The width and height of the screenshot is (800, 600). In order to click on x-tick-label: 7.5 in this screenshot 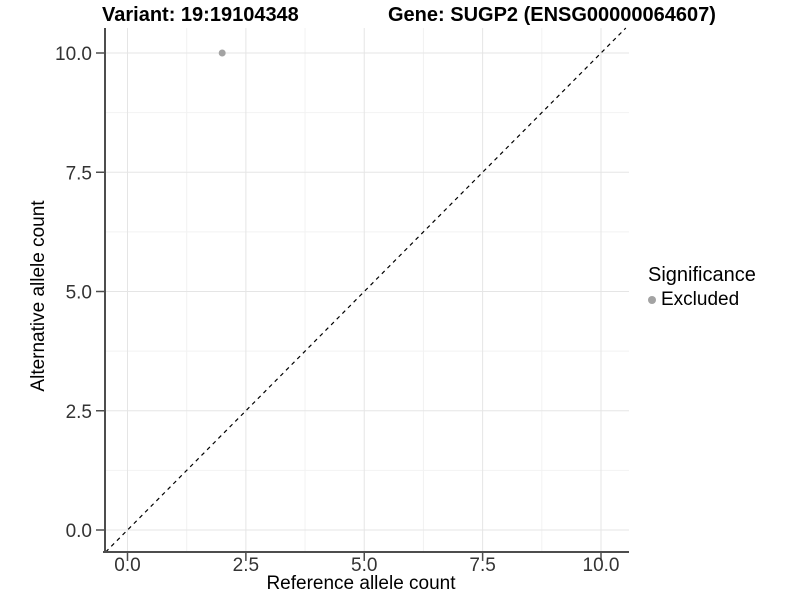, I will do `click(482, 565)`.